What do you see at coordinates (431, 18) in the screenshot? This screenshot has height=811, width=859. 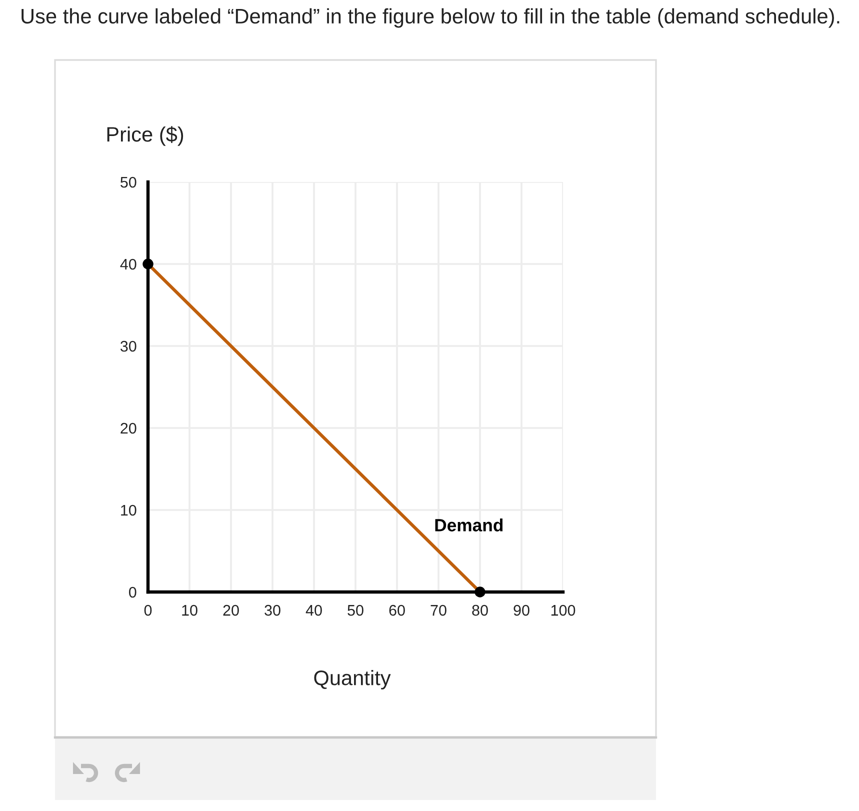 I see `chart-title: Use the curve labeled “Demand” in the figure below to fill in the table (demand schedule).` at bounding box center [431, 18].